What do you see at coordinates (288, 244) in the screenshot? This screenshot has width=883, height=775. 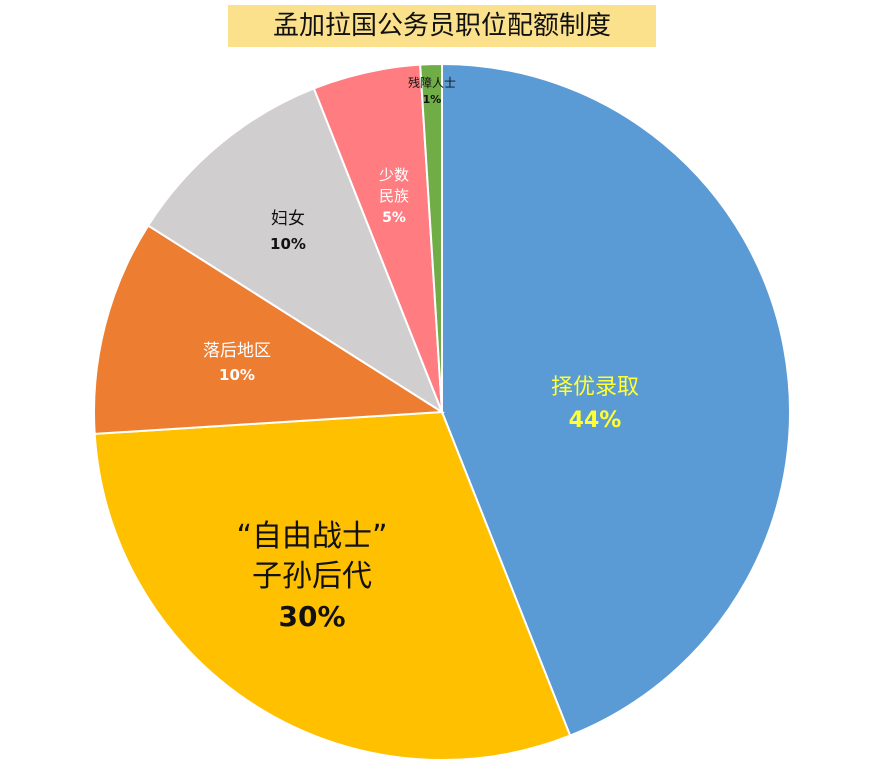 I see `pie-label-3-percent: 10%` at bounding box center [288, 244].